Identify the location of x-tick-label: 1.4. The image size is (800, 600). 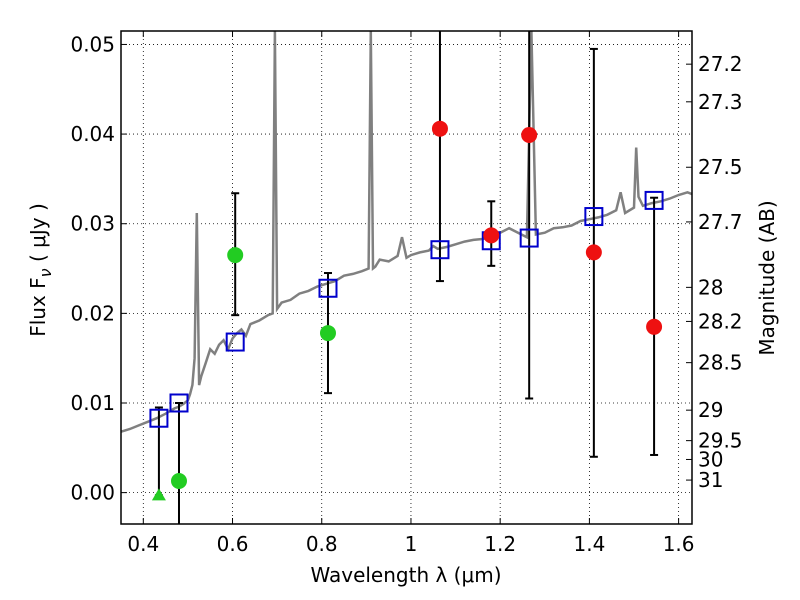
(589, 544).